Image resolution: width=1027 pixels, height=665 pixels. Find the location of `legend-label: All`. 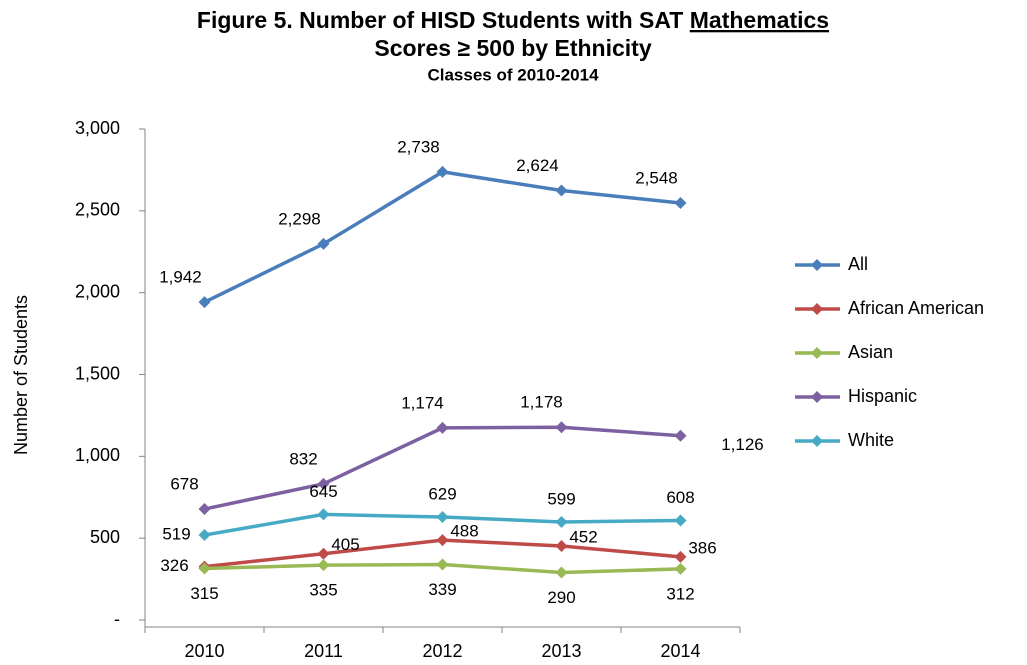

legend-label: All is located at coordinates (858, 264).